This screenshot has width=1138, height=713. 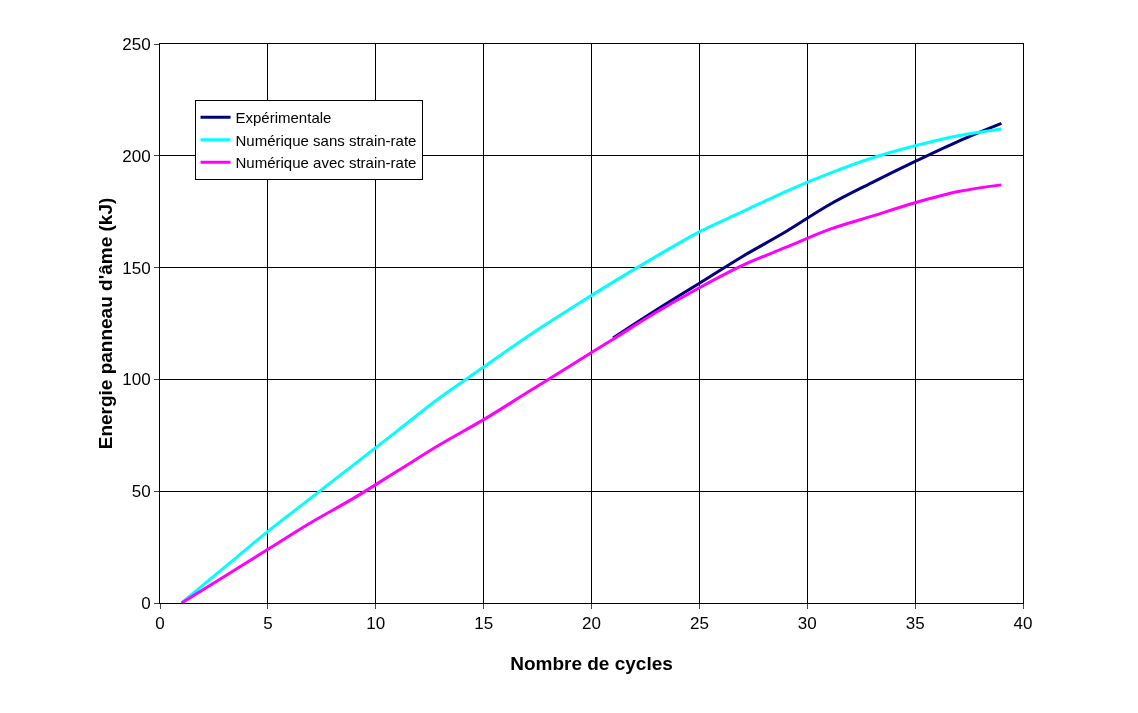 What do you see at coordinates (326, 140) in the screenshot?
I see `legend-label: Numérique sans strain-rate` at bounding box center [326, 140].